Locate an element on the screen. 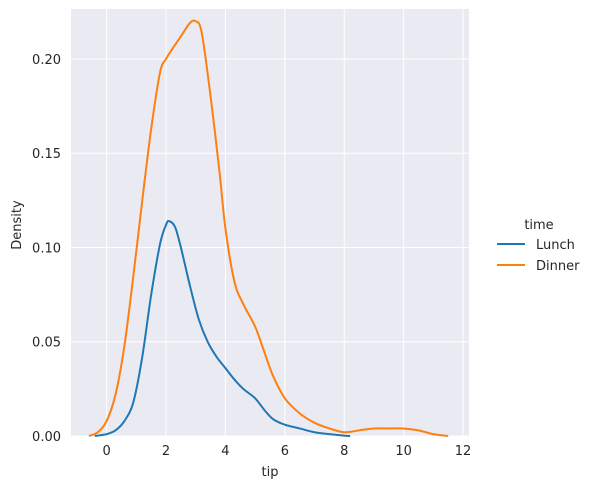 The height and width of the screenshot is (489, 594). x-tick-label: 2 is located at coordinates (166, 451).